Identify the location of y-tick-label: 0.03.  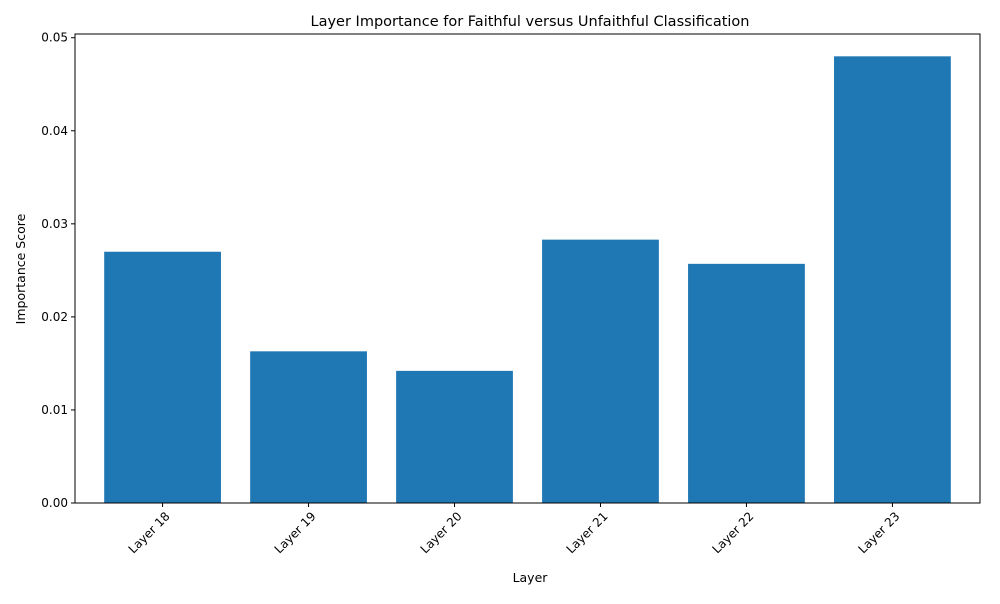
(54, 224).